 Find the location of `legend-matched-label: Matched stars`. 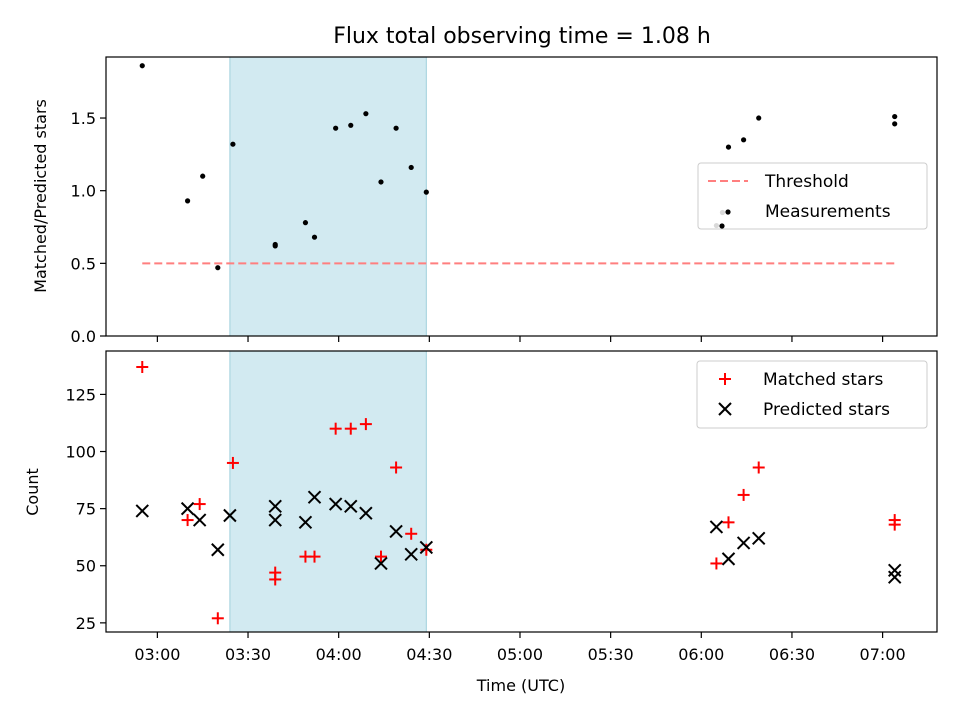

legend-matched-label: Matched stars is located at coordinates (823, 380).